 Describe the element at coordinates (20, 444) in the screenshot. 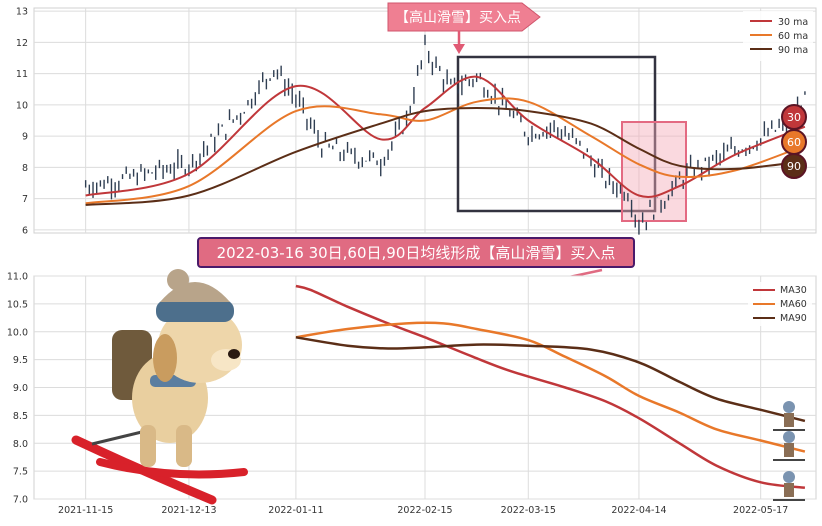

I see `bottom-y-tick-label: 8.0` at that location.